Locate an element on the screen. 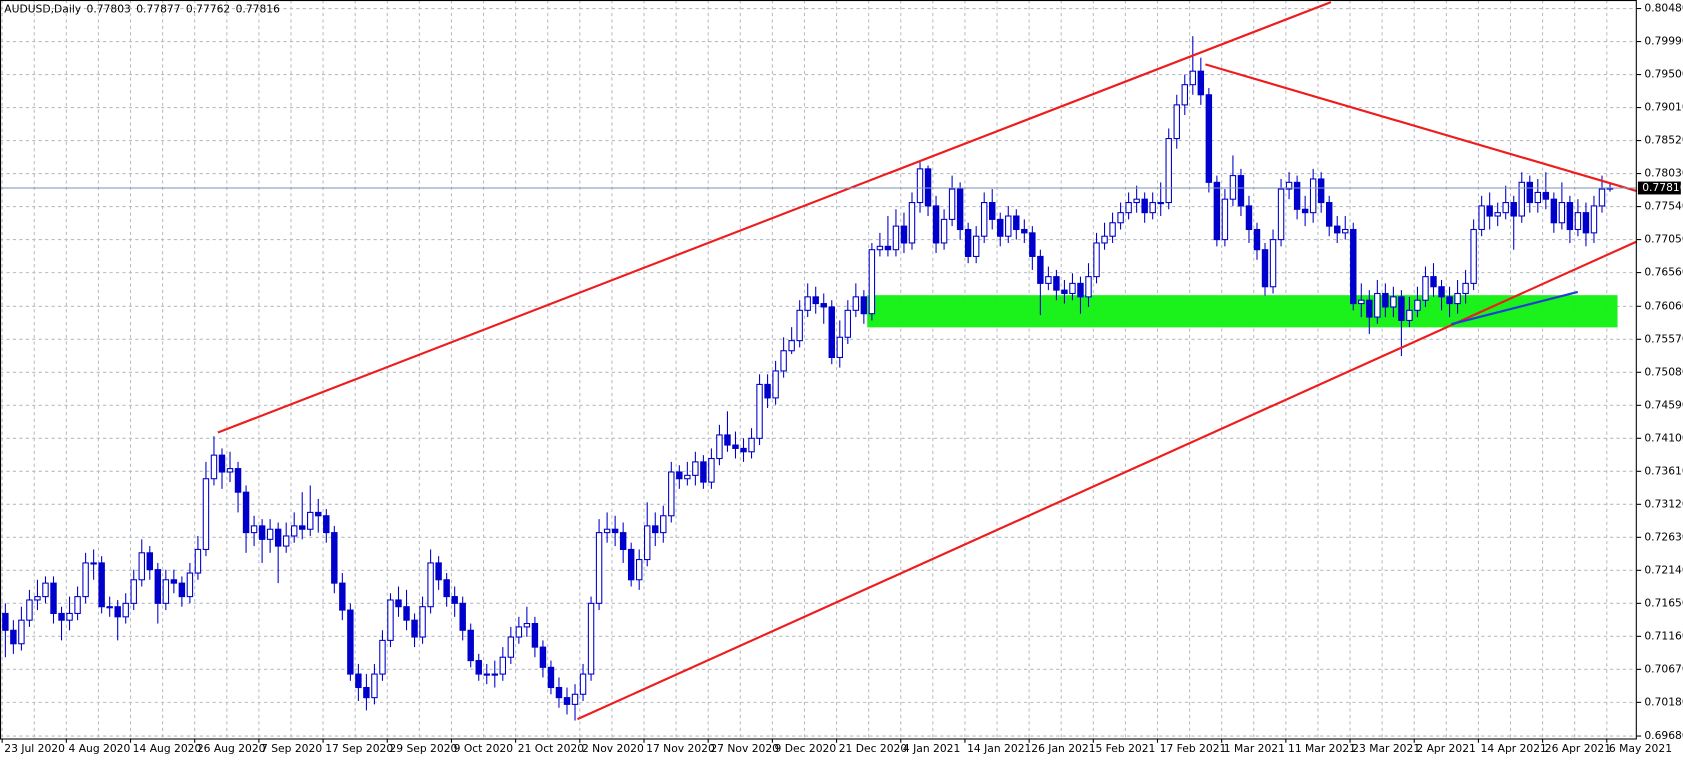 The width and height of the screenshot is (1683, 761). x-tick-label: 4 Jan 2021 is located at coordinates (931, 748).